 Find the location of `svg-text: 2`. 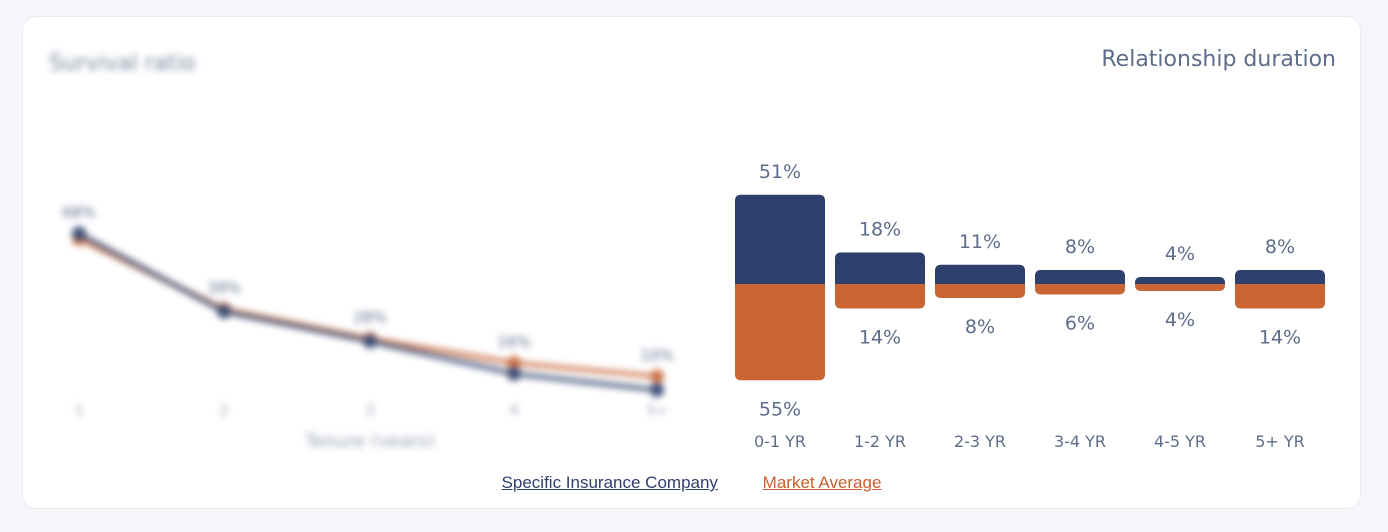

svg-text: 2 is located at coordinates (224, 411).